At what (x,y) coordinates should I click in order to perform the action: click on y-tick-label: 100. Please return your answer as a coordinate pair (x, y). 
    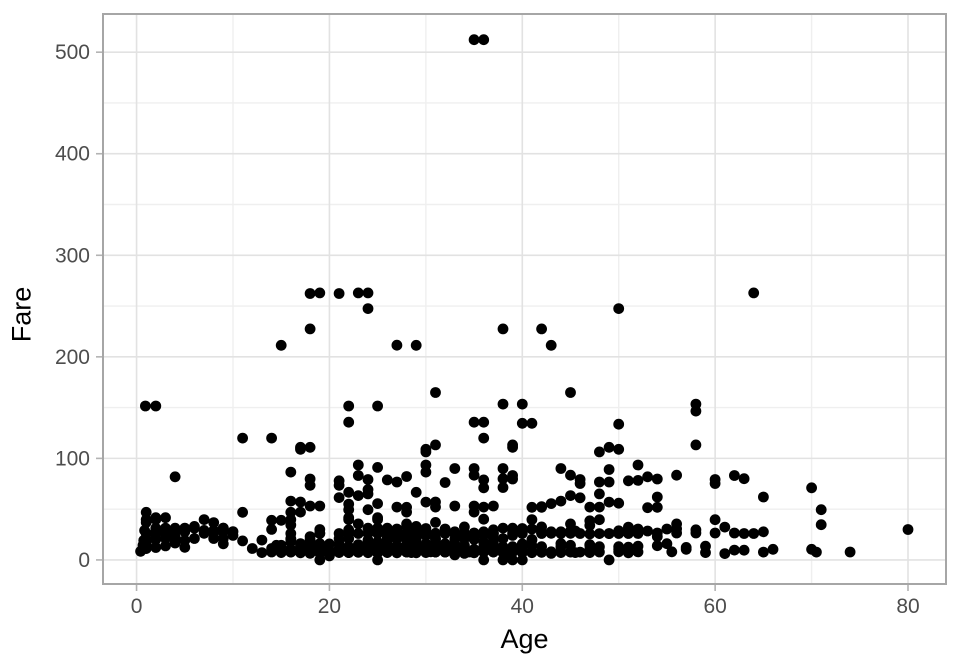
    Looking at the image, I should click on (72, 458).